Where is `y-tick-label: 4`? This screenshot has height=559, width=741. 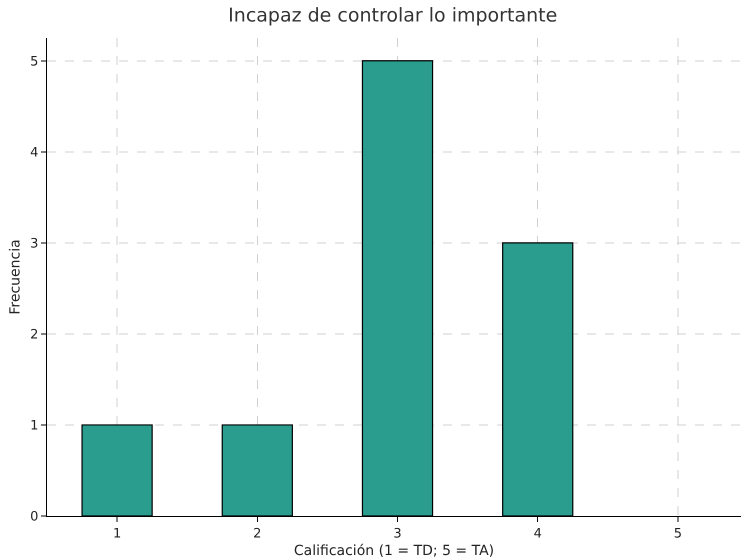
y-tick-label: 4 is located at coordinates (34, 152).